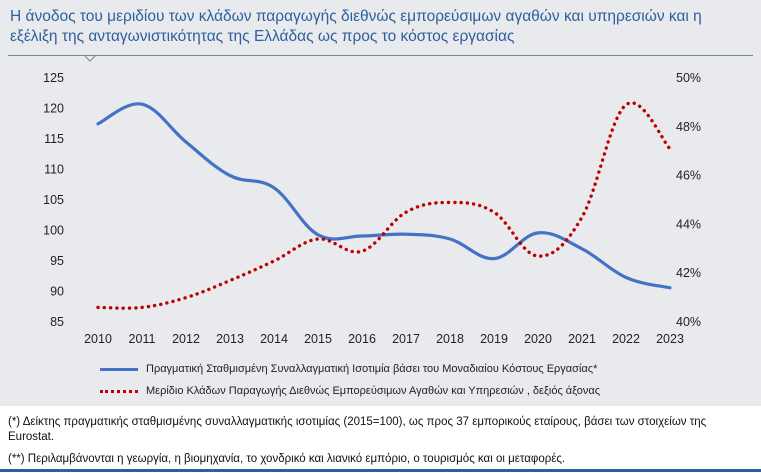 The image size is (761, 473). What do you see at coordinates (90, 58) in the screenshot?
I see `title-divider-notch` at bounding box center [90, 58].